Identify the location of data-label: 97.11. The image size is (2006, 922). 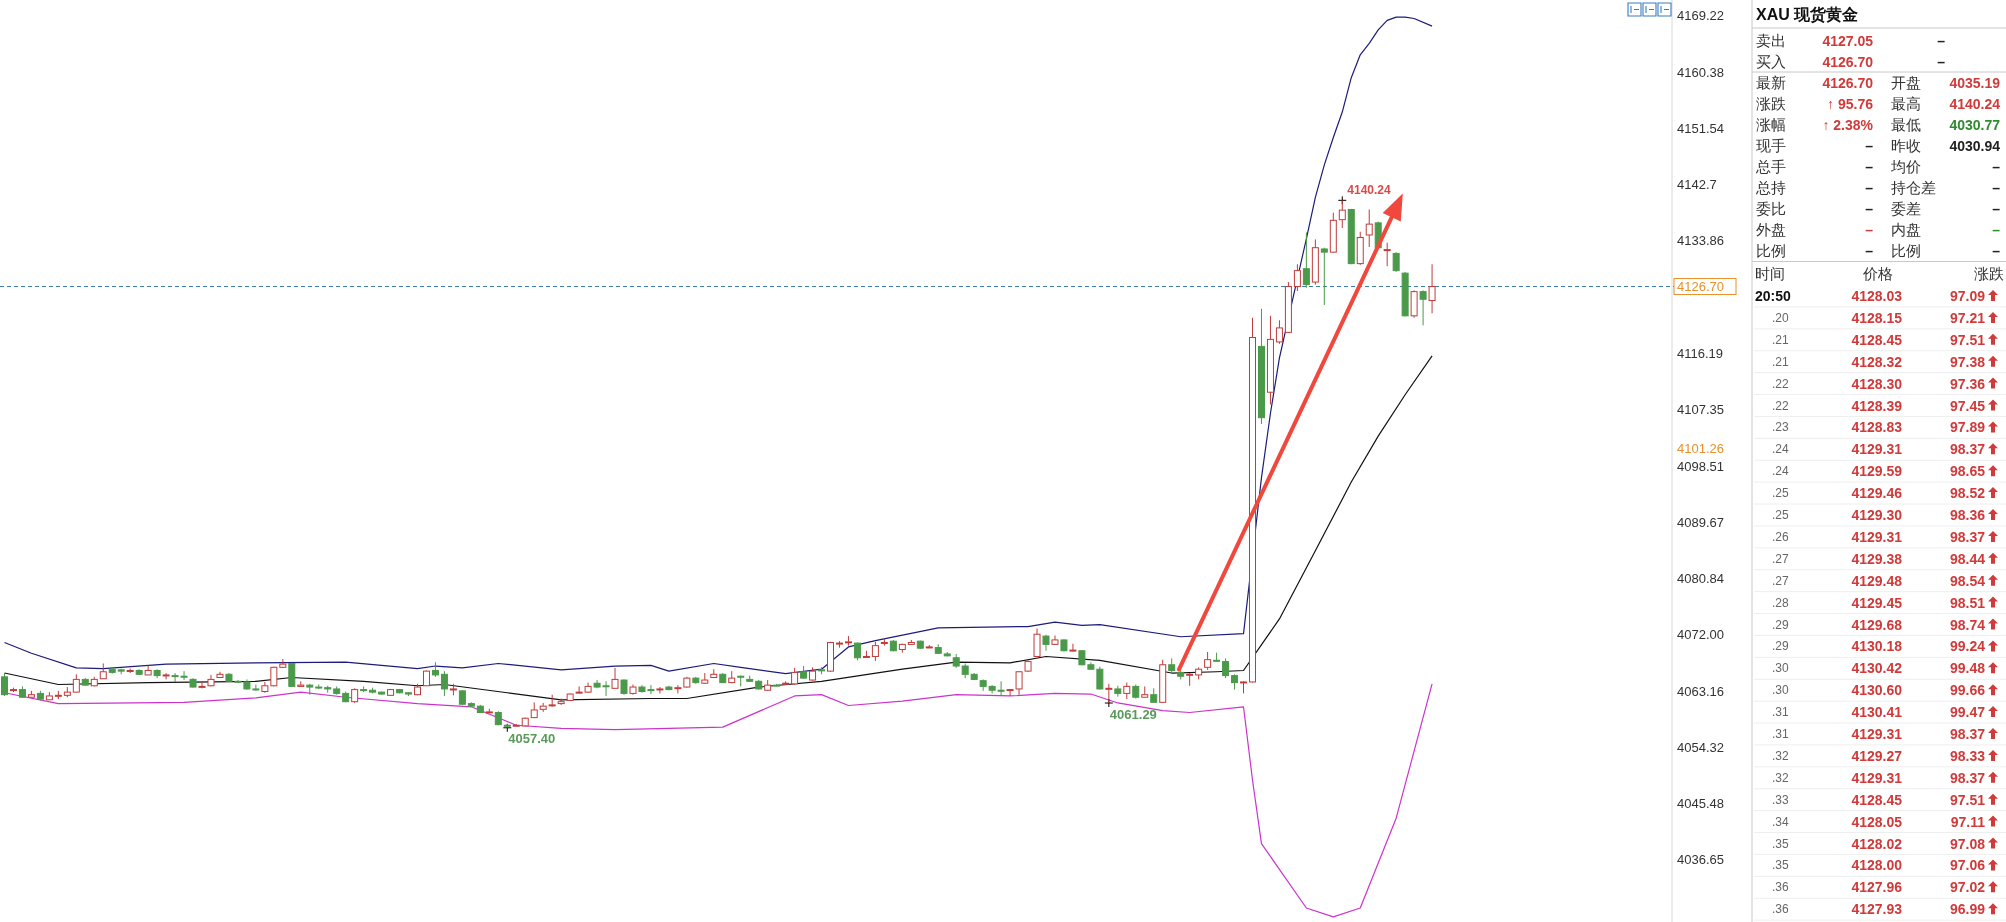
(1968, 821).